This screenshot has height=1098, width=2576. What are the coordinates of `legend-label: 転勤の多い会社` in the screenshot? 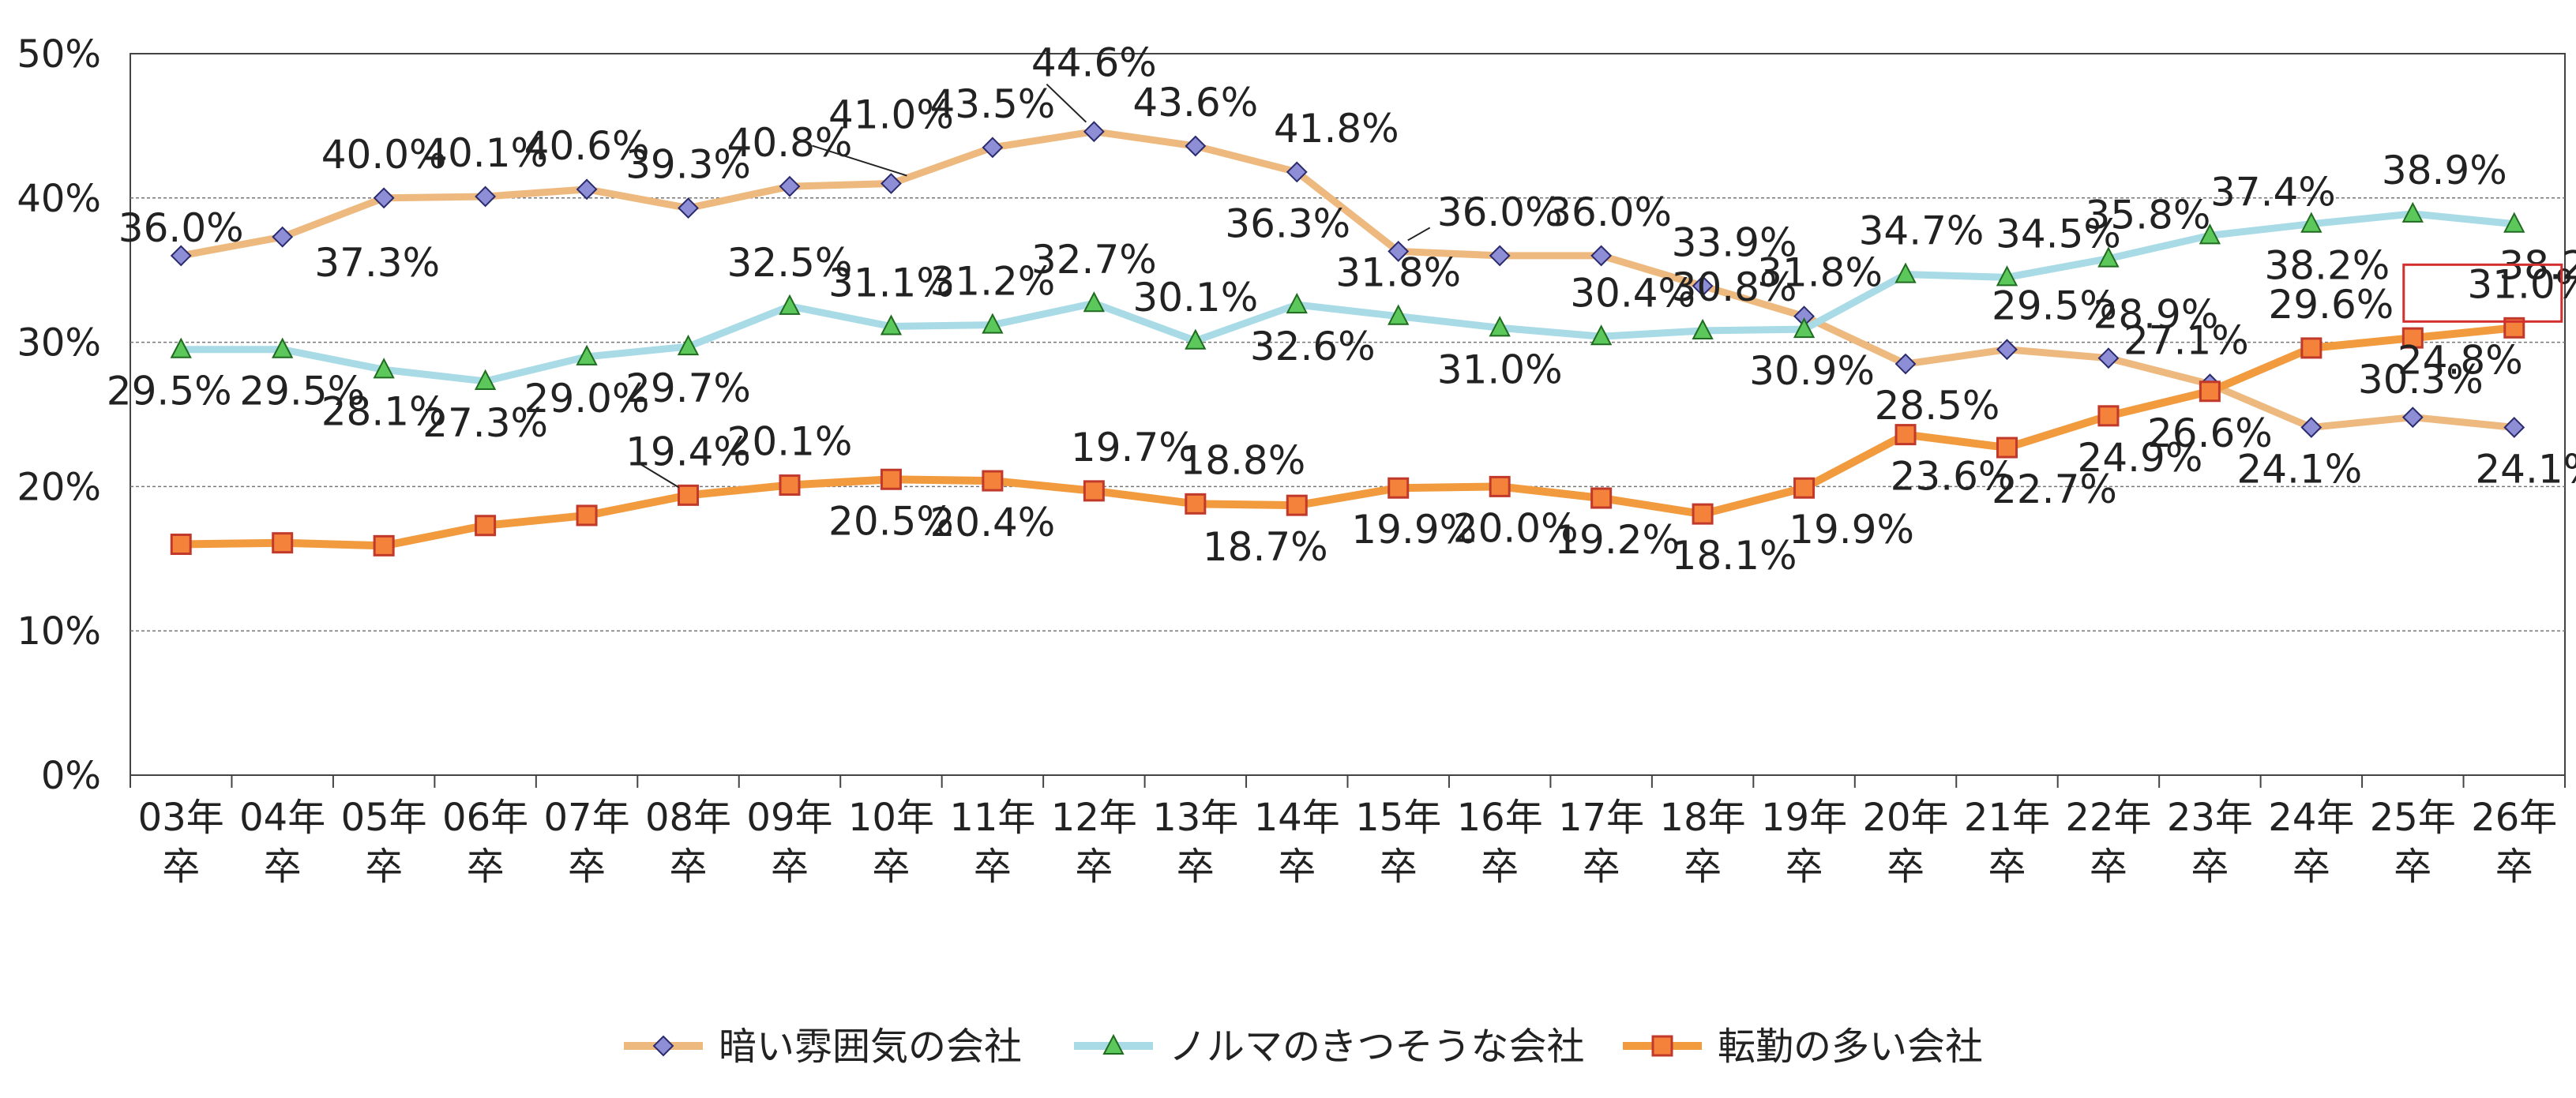 It's located at (1850, 1047).